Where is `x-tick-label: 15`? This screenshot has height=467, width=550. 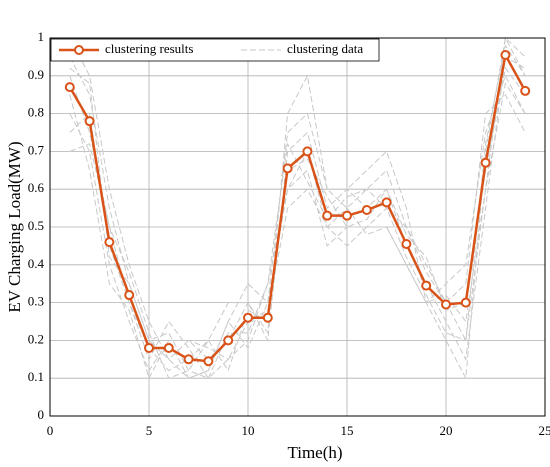
x-tick-label: 15 is located at coordinates (347, 430).